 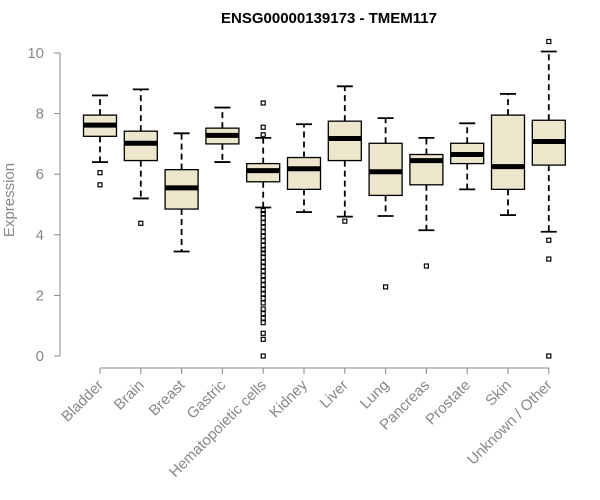 What do you see at coordinates (222, 134) in the screenshot?
I see `box-group-gastric` at bounding box center [222, 134].